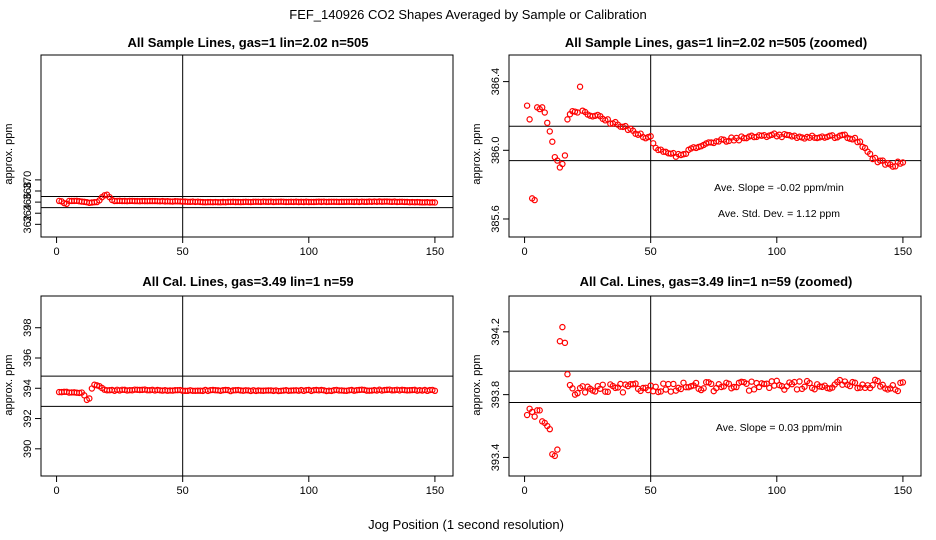 The width and height of the screenshot is (936, 540). What do you see at coordinates (496, 82) in the screenshot?
I see `y-tick-label: 386.4` at bounding box center [496, 82].